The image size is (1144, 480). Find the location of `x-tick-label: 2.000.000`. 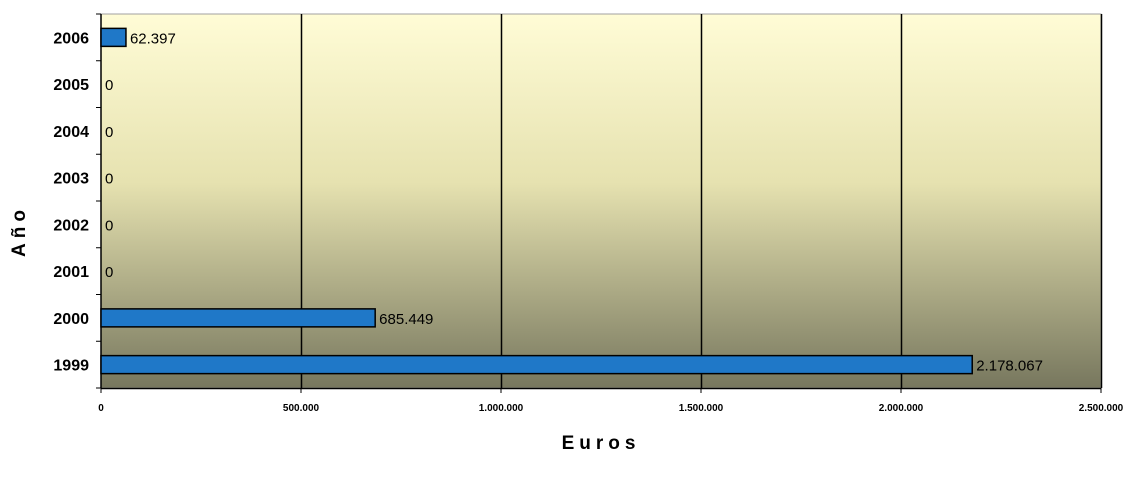

x-tick-label: 2.000.000 is located at coordinates (901, 408).